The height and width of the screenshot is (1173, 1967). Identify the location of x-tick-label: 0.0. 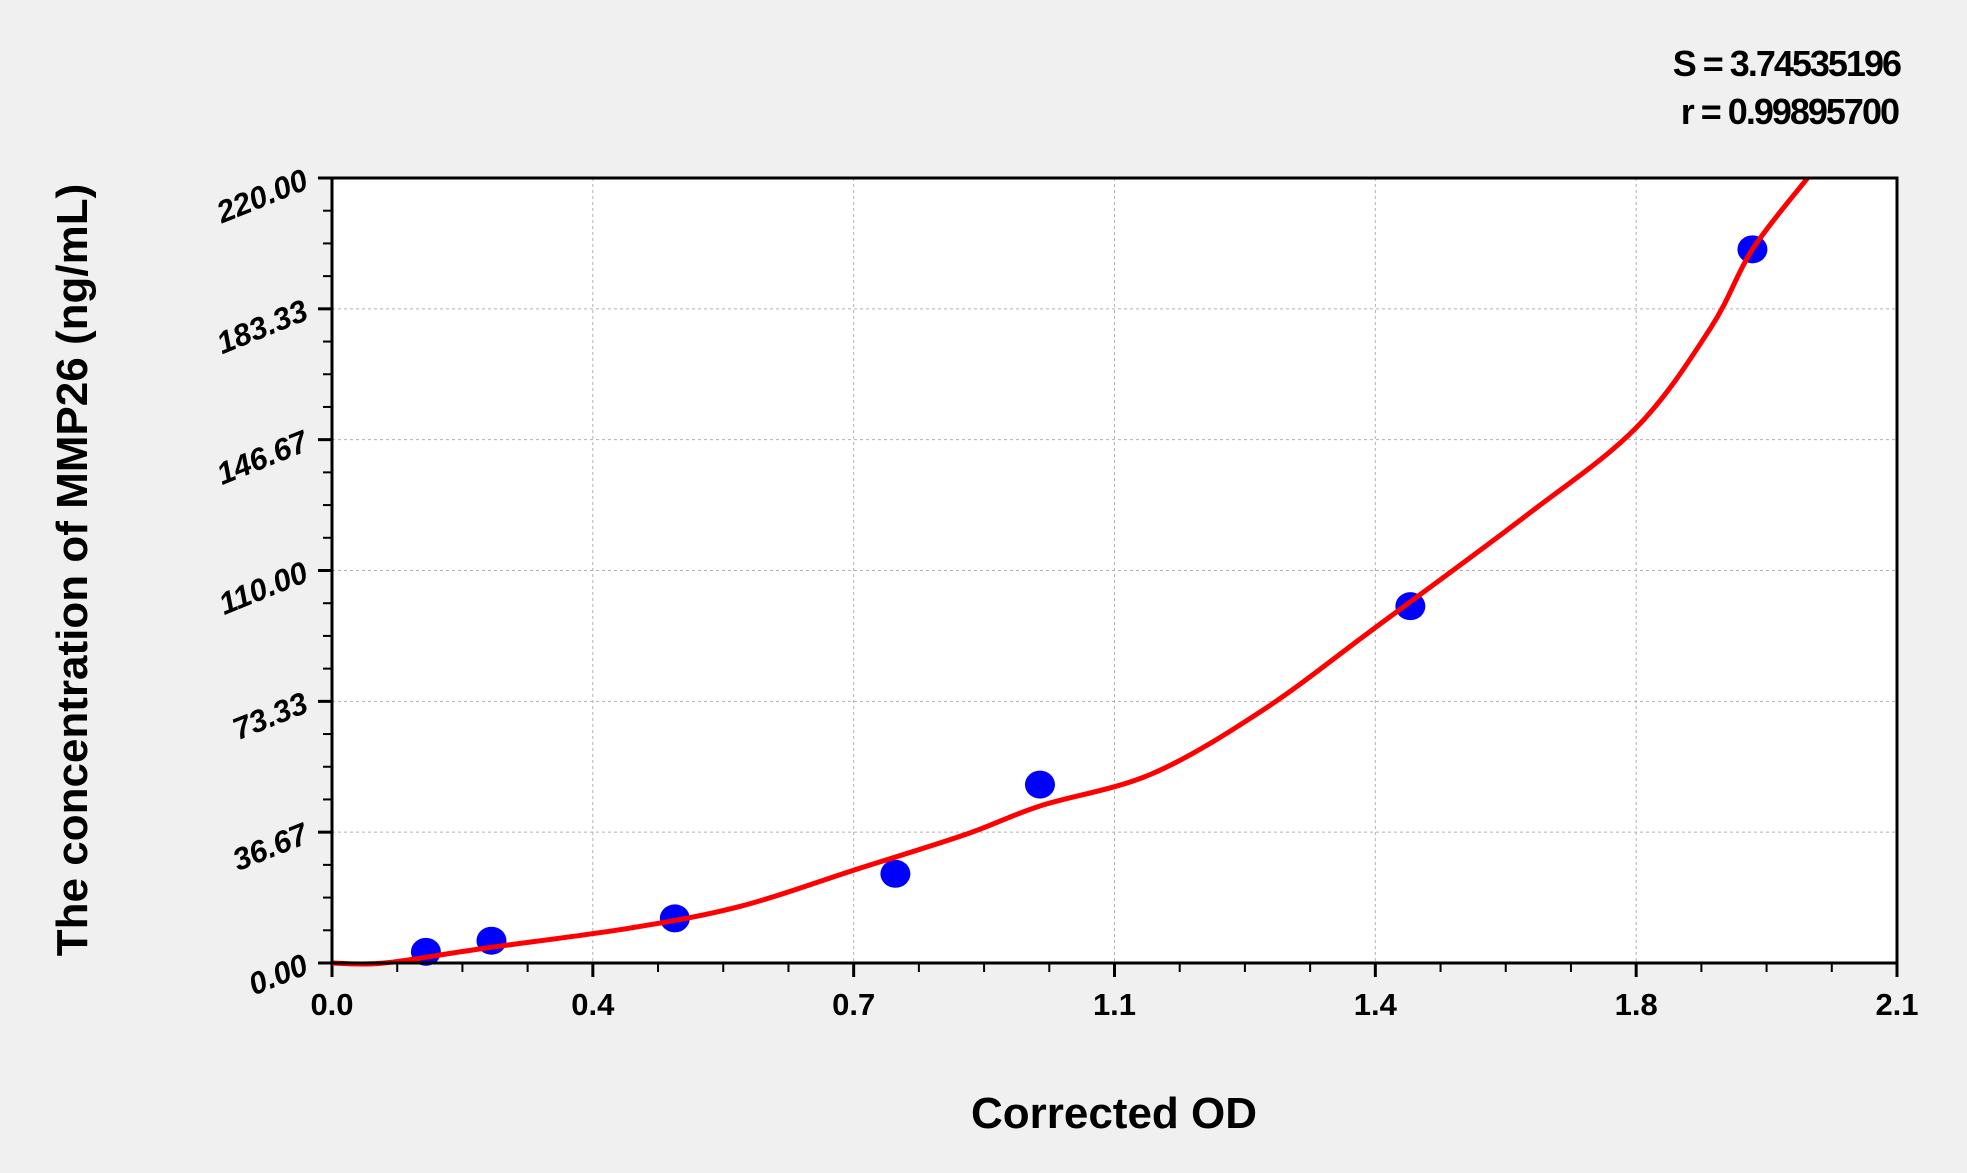
(331, 1004).